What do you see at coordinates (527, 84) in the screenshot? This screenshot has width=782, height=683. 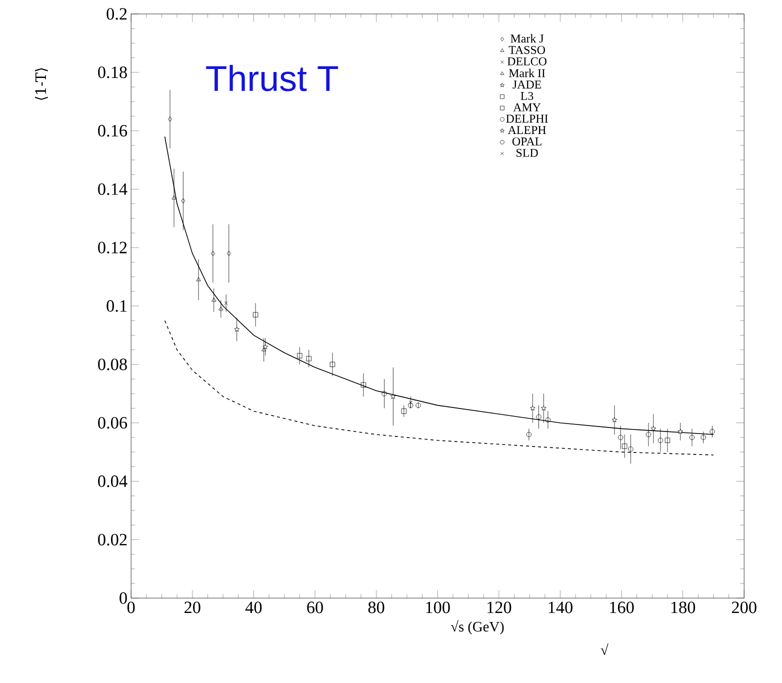 I see `legend-label: JADE` at bounding box center [527, 84].